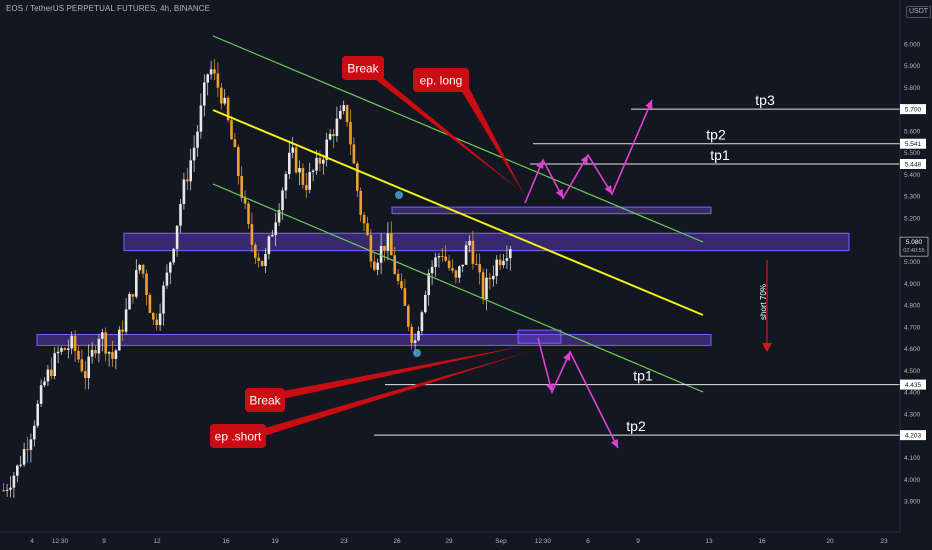  Describe the element at coordinates (912, 349) in the screenshot. I see `price-tick-label: 4.600` at that location.